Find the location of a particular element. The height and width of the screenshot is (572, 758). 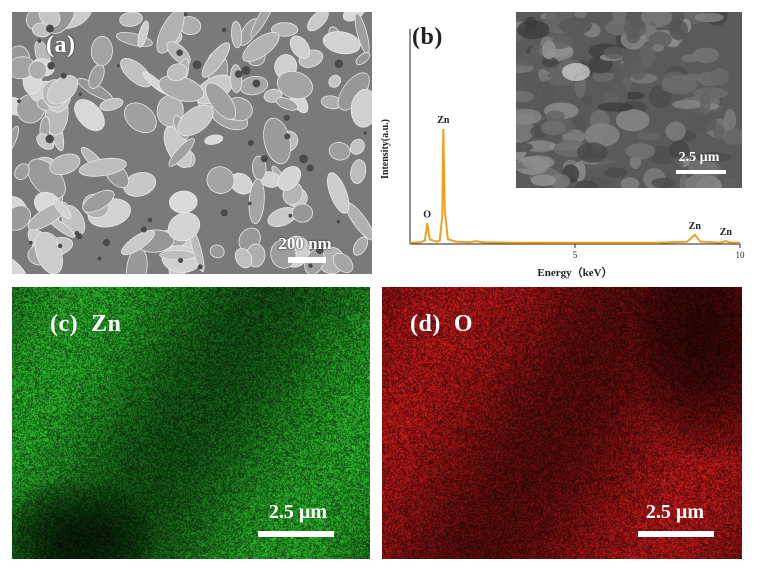

inset-scalebar is located at coordinates (701, 172).